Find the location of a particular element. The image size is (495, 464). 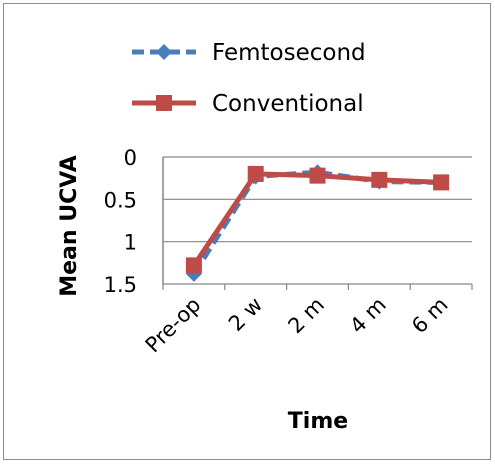

y-tick-label: 0.5 is located at coordinates (120, 200).